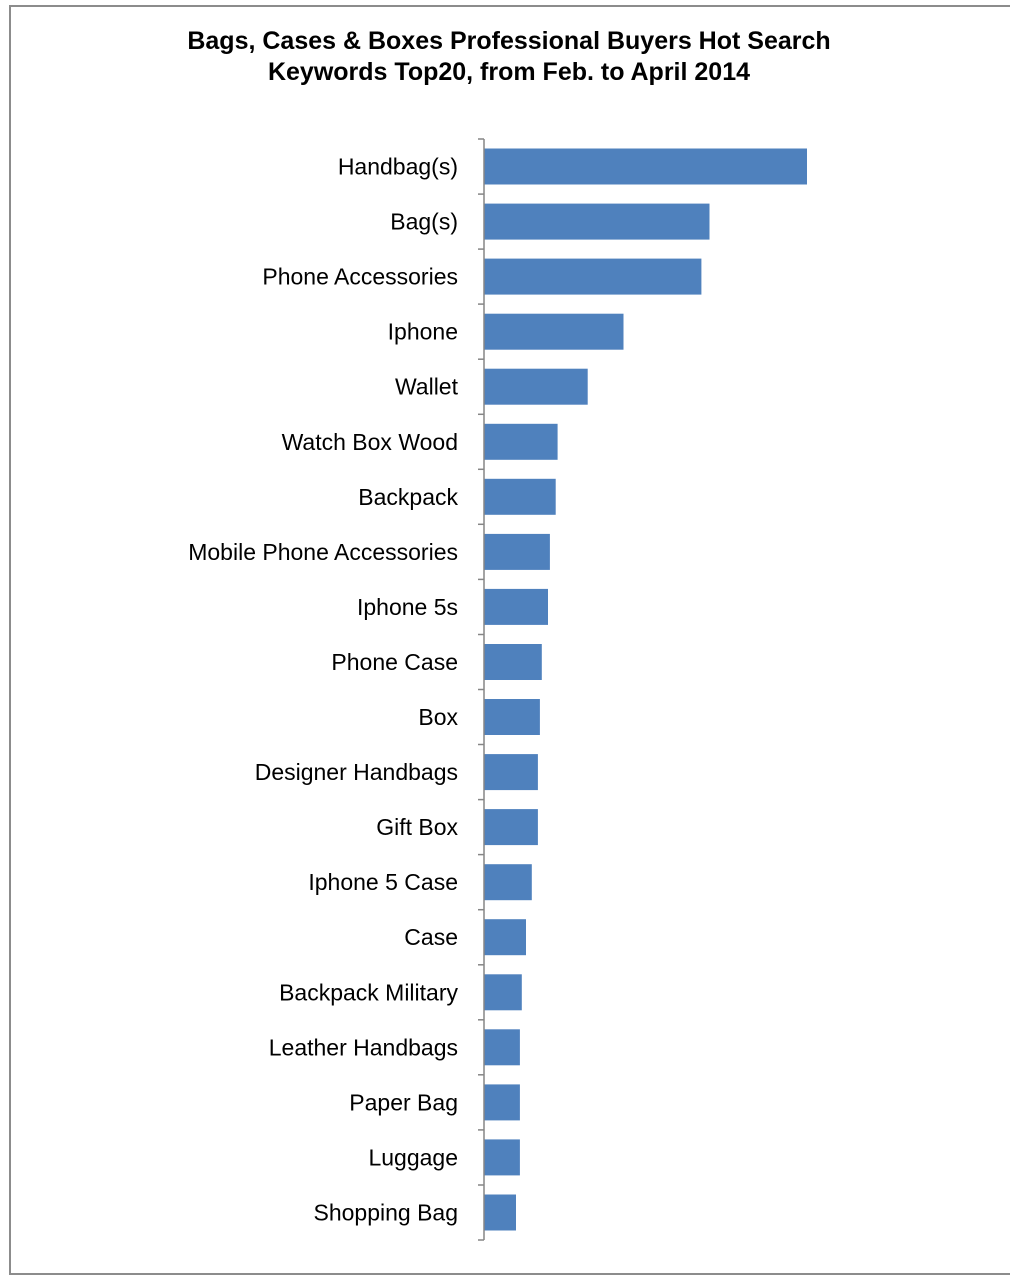 This screenshot has width=1010, height=1275. Describe the element at coordinates (398, 167) in the screenshot. I see `category-label: Handbag(s)` at that location.